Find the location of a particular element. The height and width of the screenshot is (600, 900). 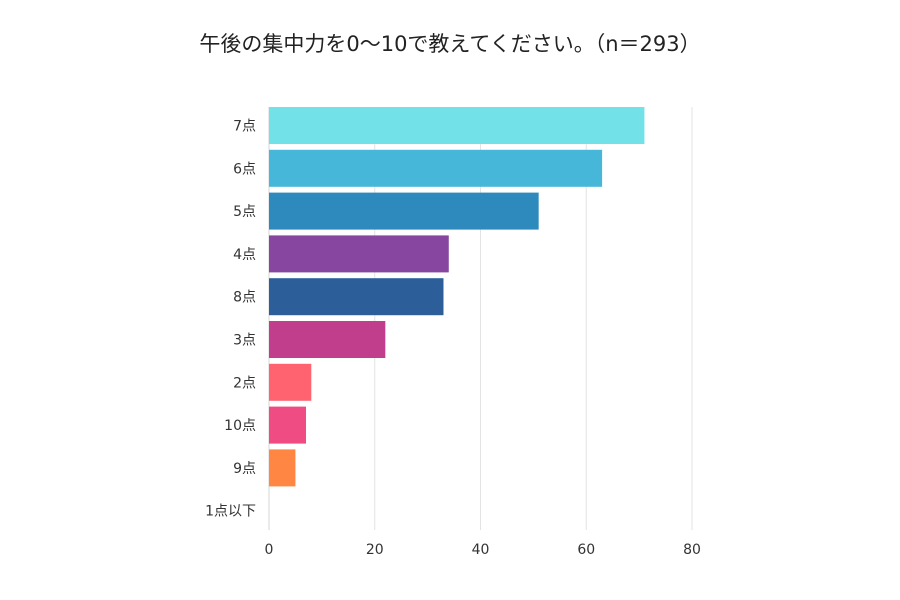

x-tick-label: 20 is located at coordinates (375, 550).